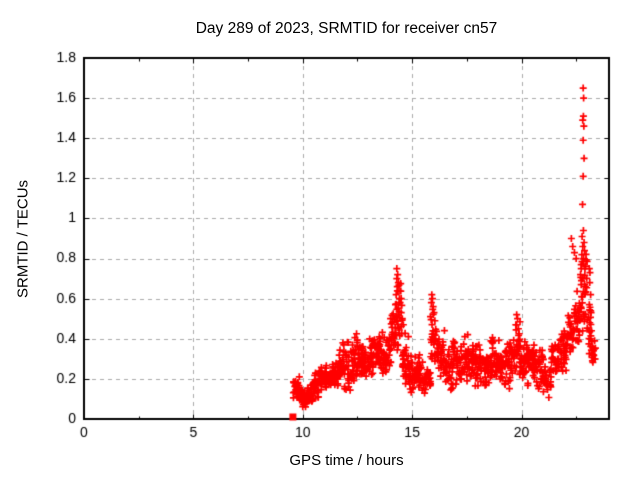  Describe the element at coordinates (23, 239) in the screenshot. I see `y-axis-label: SRMTID / TECUs` at that location.